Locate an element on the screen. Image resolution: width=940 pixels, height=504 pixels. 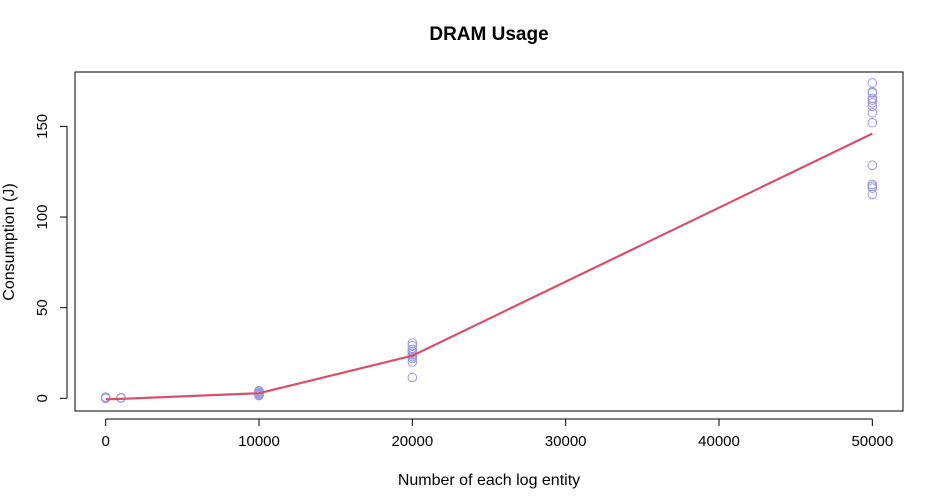
y-axis-label: Consumption (J) is located at coordinates (9, 241).